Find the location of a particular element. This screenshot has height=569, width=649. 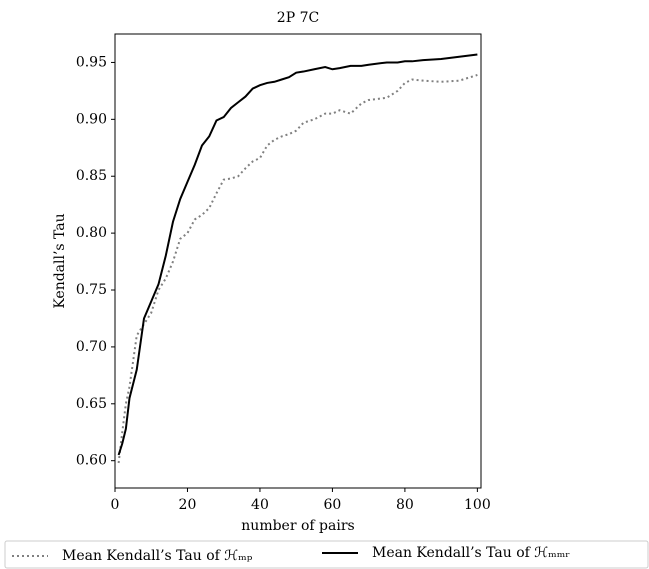

y-tick-label: 0.80 is located at coordinates (91, 233).